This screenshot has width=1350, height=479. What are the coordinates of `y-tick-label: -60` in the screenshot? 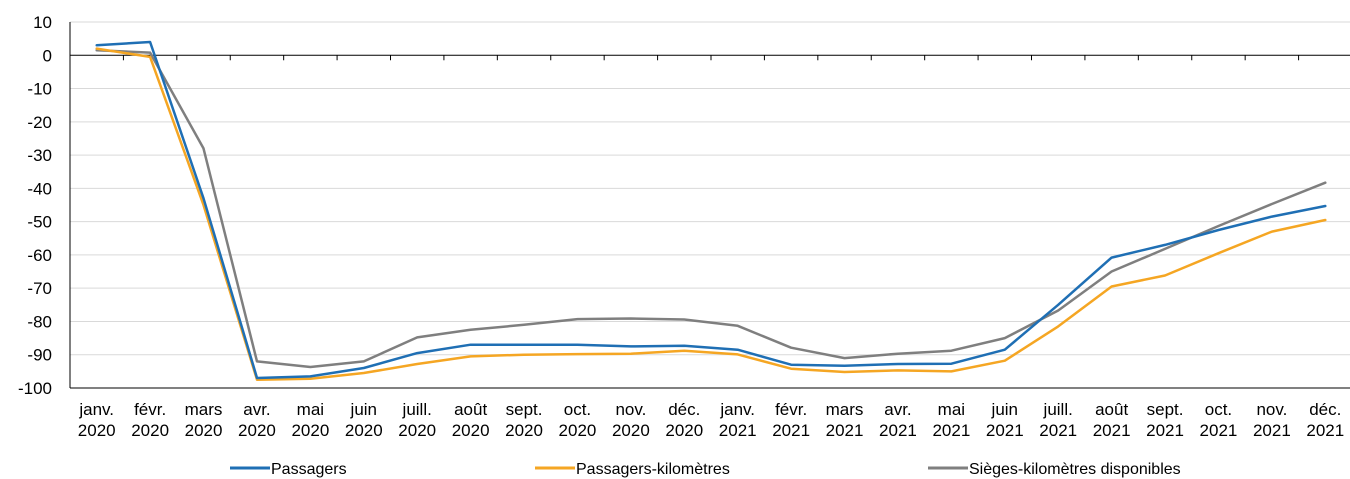 It's located at (39, 255).